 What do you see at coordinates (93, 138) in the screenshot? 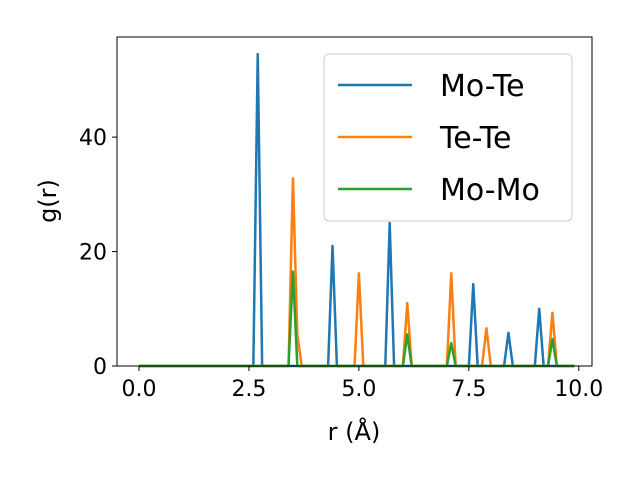
I see `y-tick-label: 40` at bounding box center [93, 138].